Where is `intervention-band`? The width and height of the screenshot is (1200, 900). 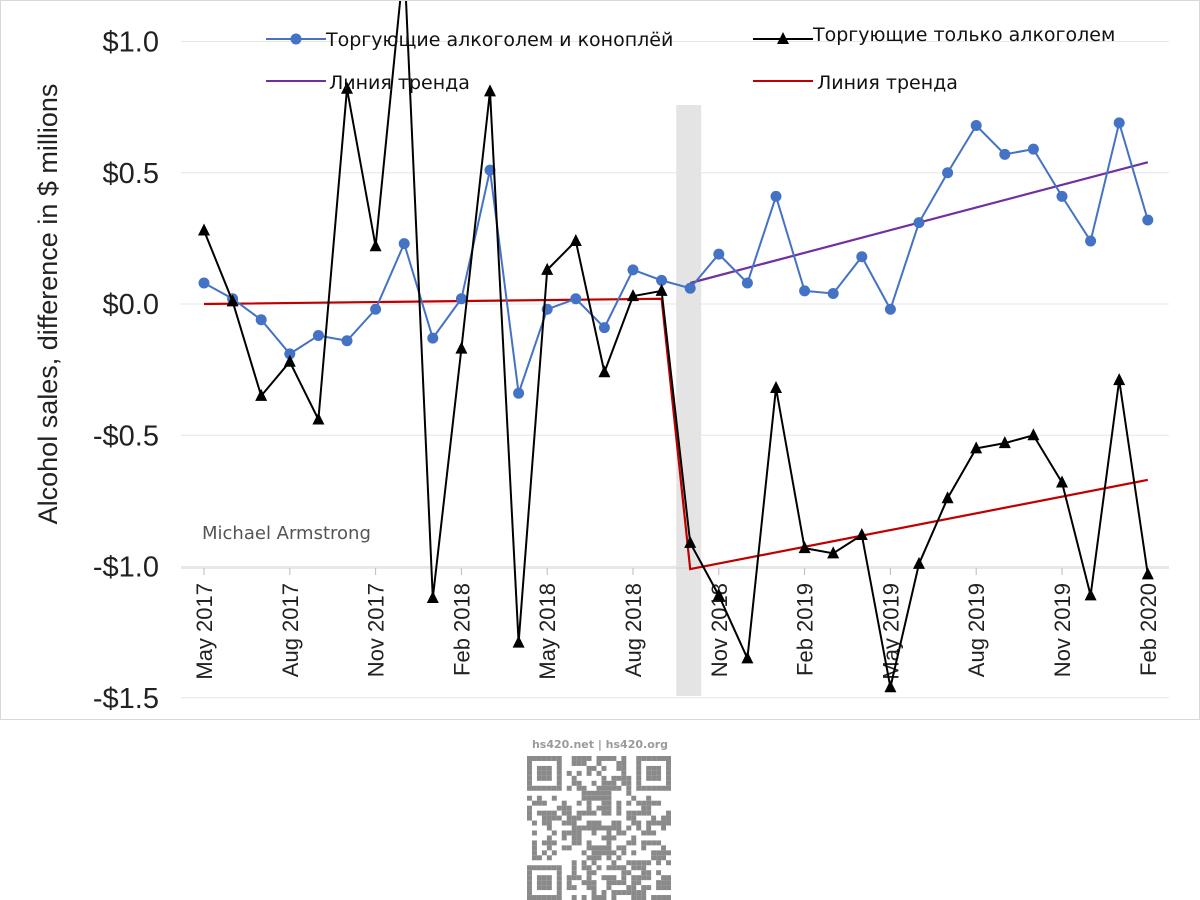
intervention-band is located at coordinates (689, 400).